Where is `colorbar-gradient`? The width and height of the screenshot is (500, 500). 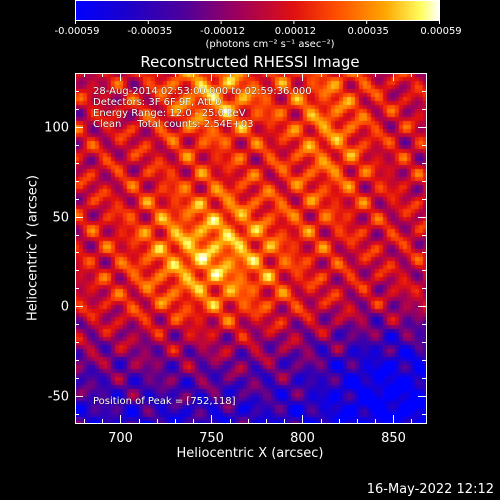 colorbar-gradient is located at coordinates (257, 10).